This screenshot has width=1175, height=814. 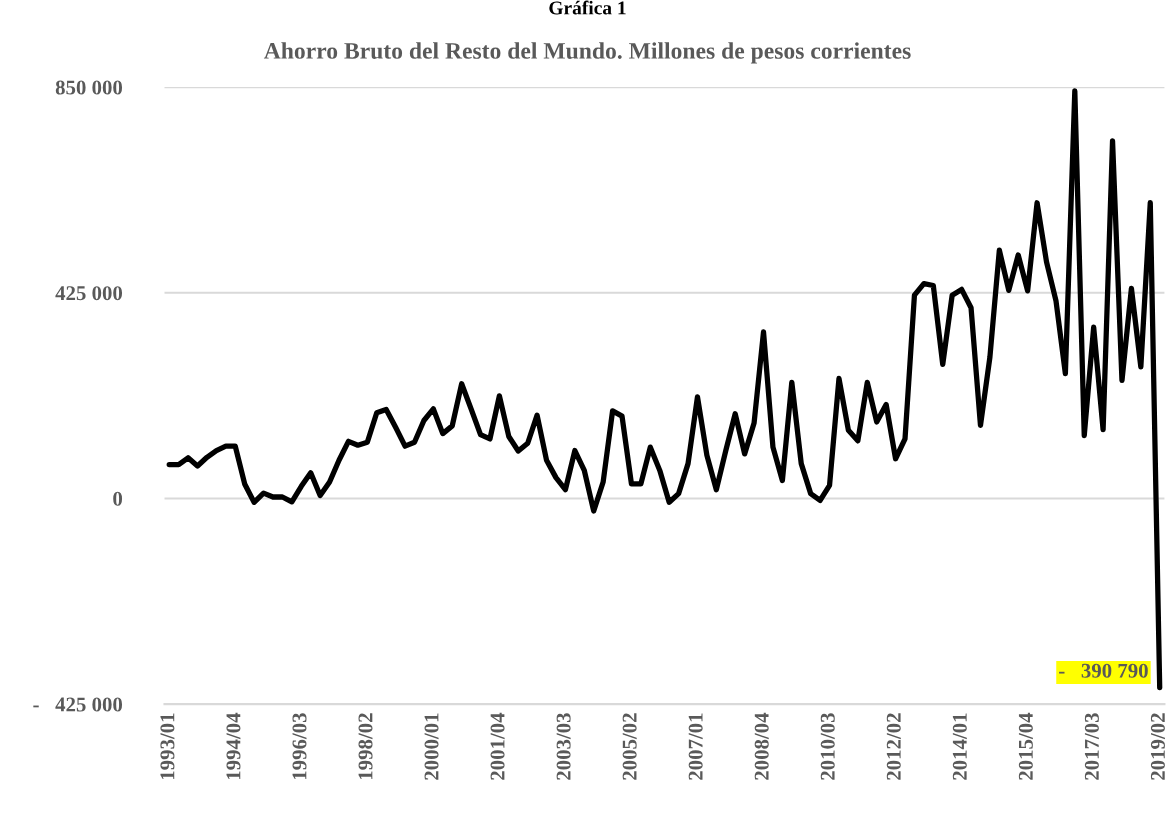 What do you see at coordinates (1025, 746) in the screenshot?
I see `x-tick-label: 2015/04` at bounding box center [1025, 746].